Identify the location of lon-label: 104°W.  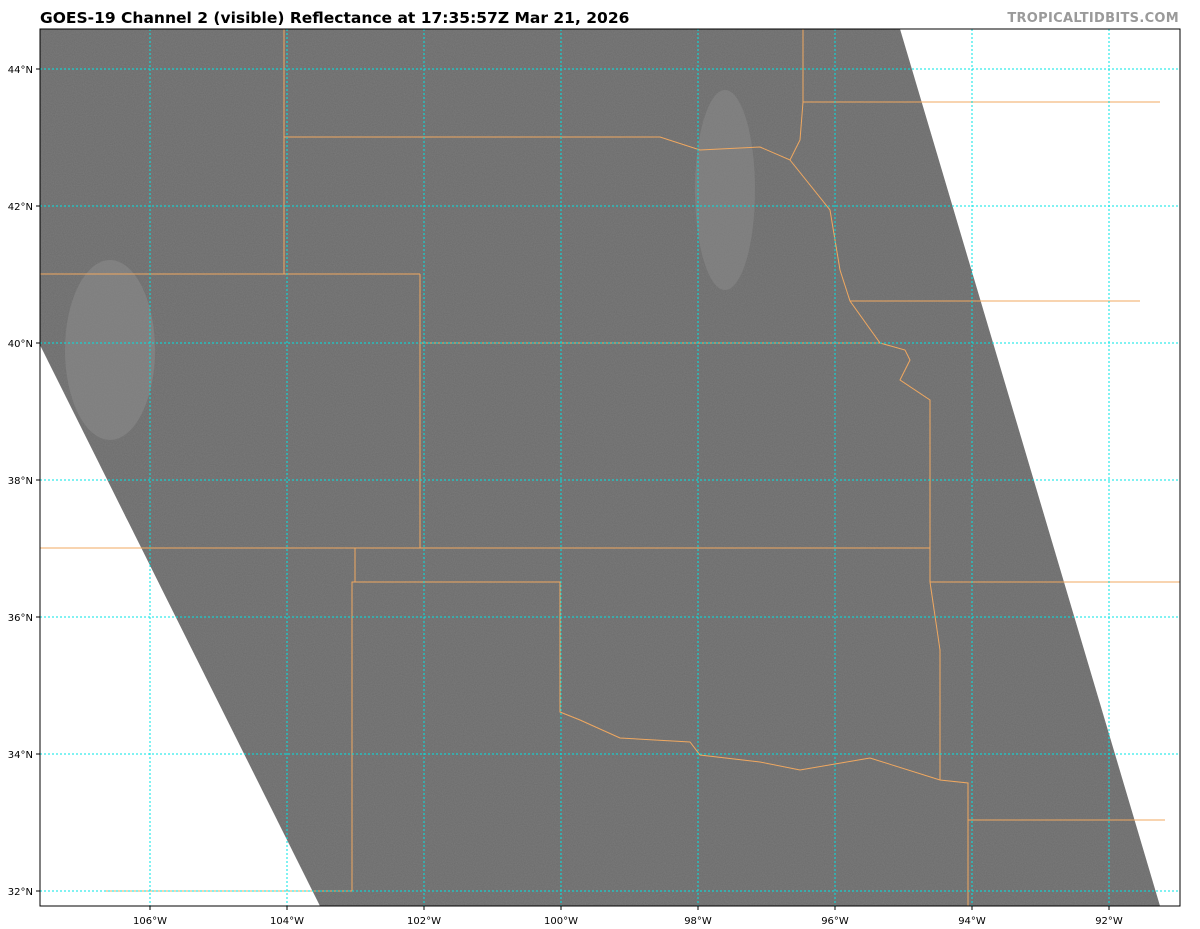
(287, 921).